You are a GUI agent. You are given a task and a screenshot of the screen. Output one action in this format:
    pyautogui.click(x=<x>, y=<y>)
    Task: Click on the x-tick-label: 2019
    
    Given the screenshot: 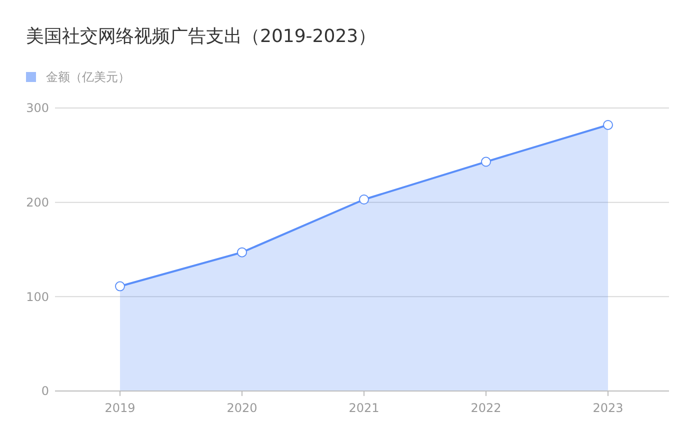 What is the action you would take?
    pyautogui.click(x=120, y=408)
    